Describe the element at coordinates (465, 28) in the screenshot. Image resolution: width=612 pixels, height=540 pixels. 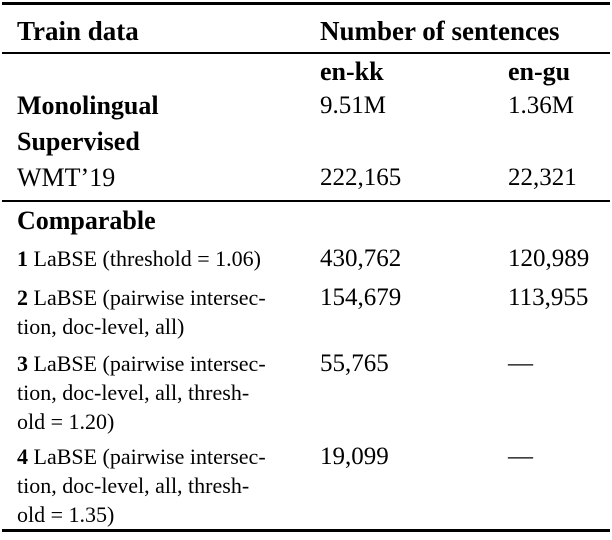
I see `header-number-of-sentences: Number of sentences` at that location.